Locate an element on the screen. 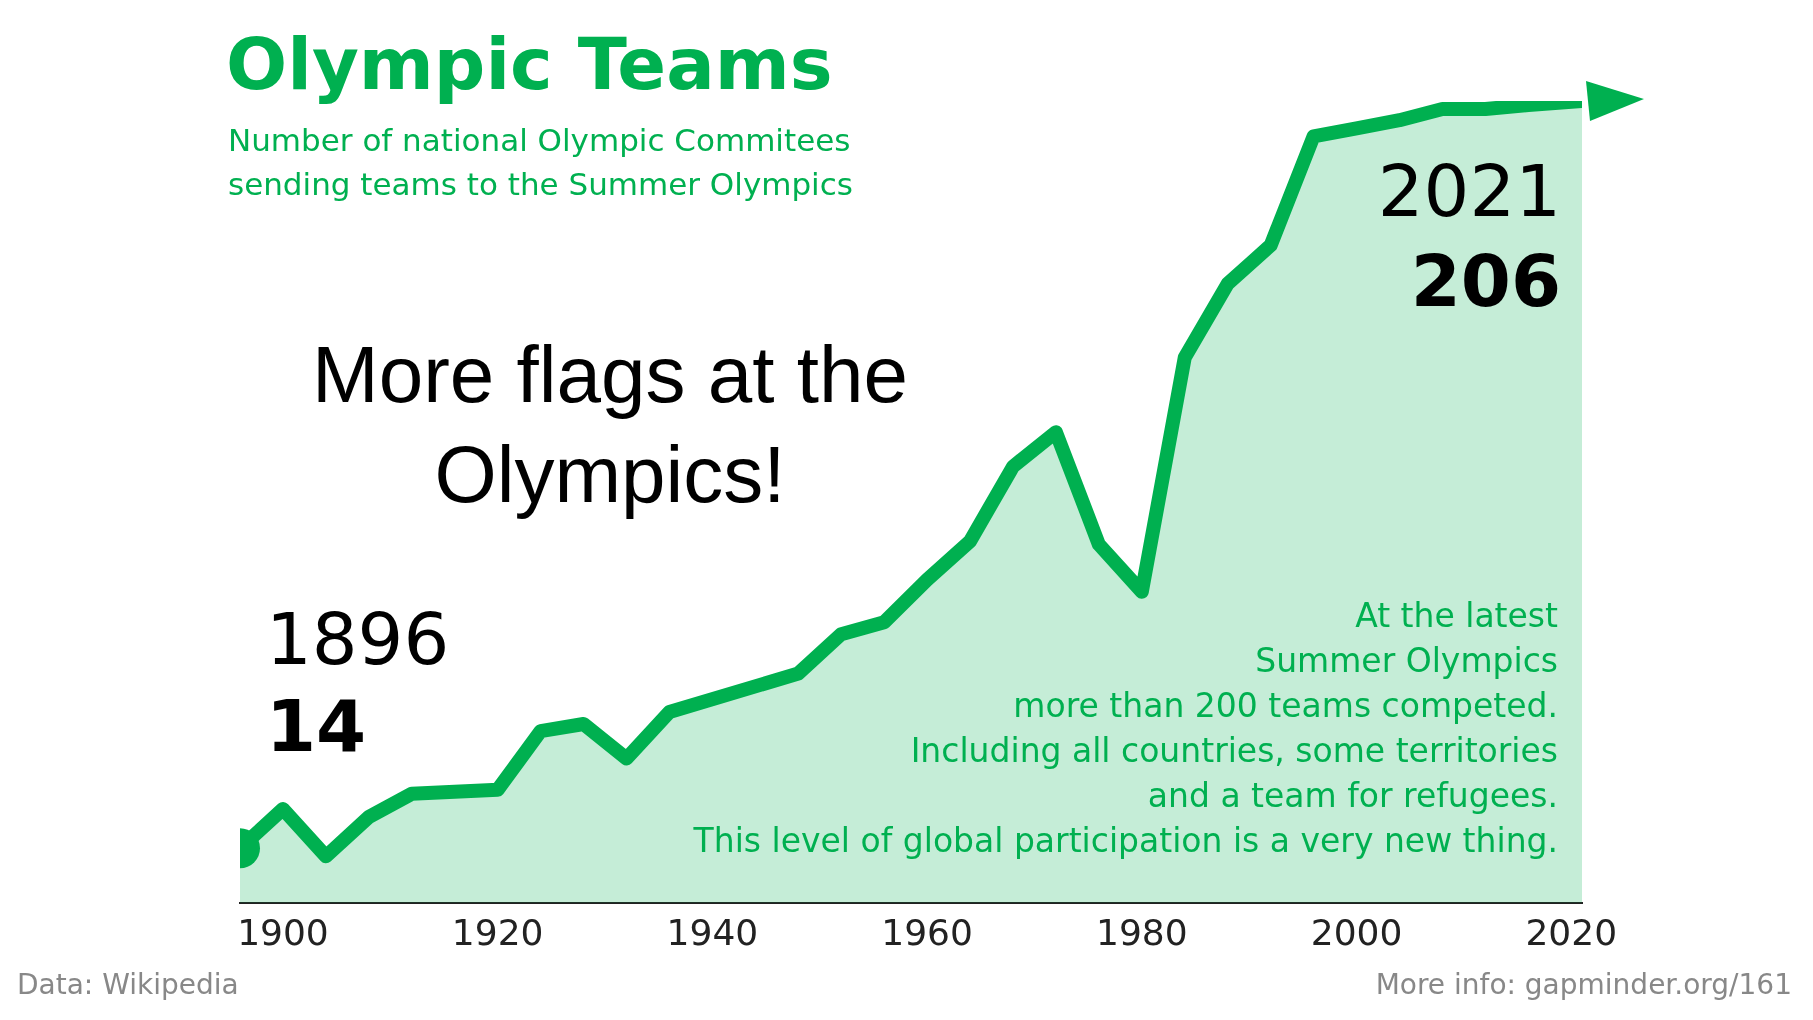  annotation: 1896 is located at coordinates (358, 639).